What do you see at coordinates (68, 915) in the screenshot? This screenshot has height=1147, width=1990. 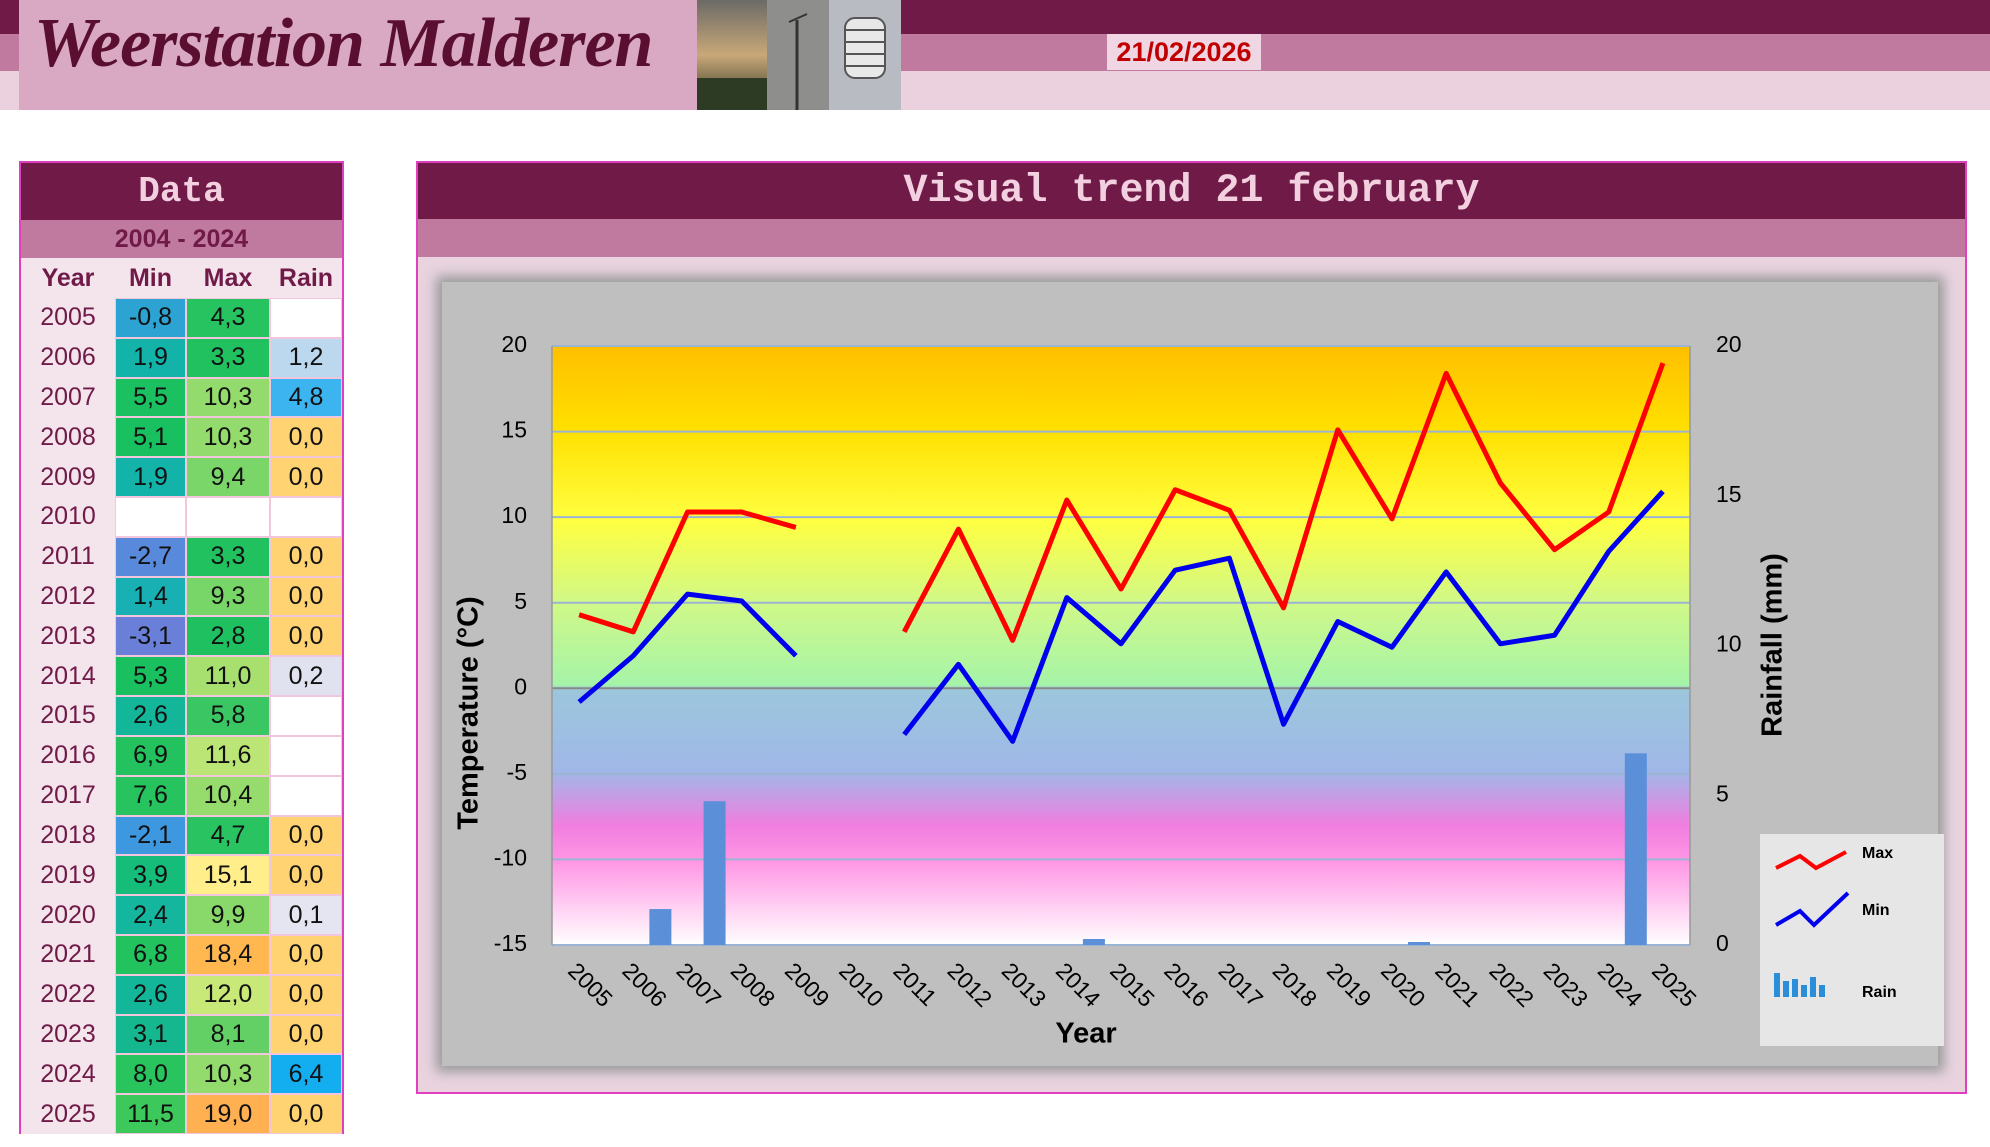 I see `year-cell: 2020` at bounding box center [68, 915].